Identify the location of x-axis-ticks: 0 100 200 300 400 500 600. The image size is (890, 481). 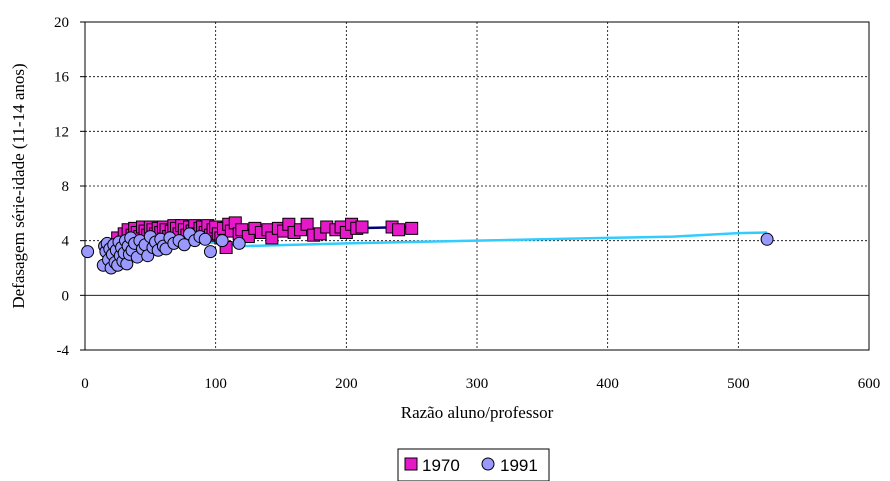
(480, 384).